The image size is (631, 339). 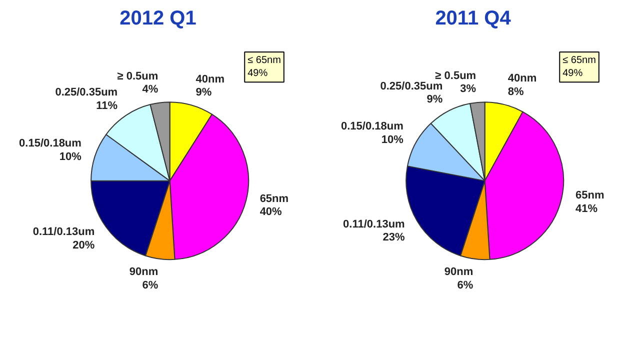 I want to click on data-label: 20%, so click(x=83, y=245).